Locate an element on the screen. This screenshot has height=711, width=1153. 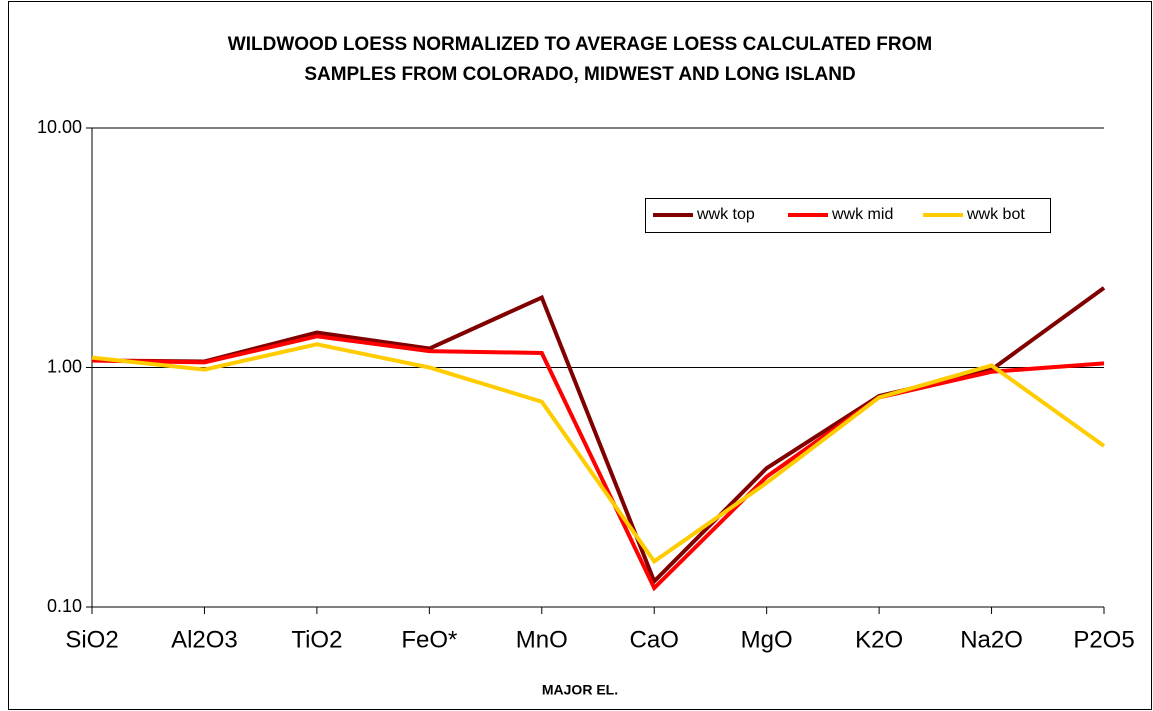
x-tick-label: MnO is located at coordinates (542, 639).